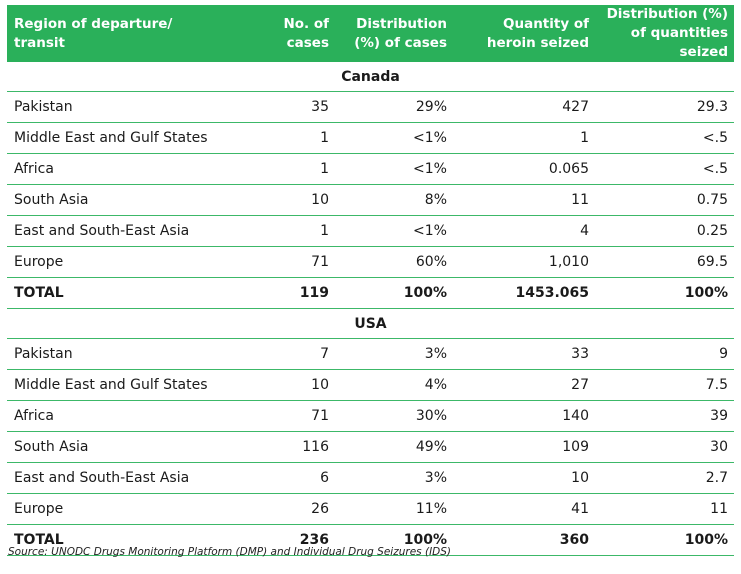 Image resolution: width=741 pixels, height=574 pixels. Describe the element at coordinates (524, 107) in the screenshot. I see `cell-quantity: 427` at that location.